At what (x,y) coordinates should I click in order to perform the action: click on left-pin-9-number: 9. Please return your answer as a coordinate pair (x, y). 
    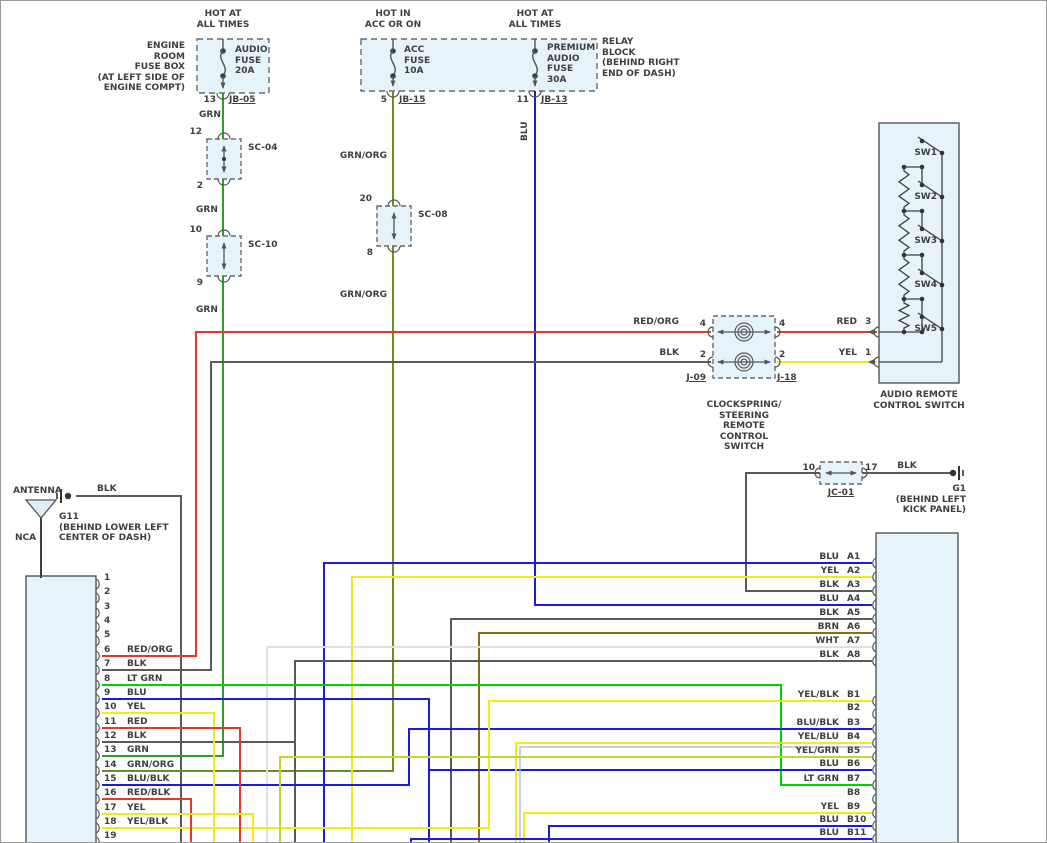
    Looking at the image, I should click on (107, 693).